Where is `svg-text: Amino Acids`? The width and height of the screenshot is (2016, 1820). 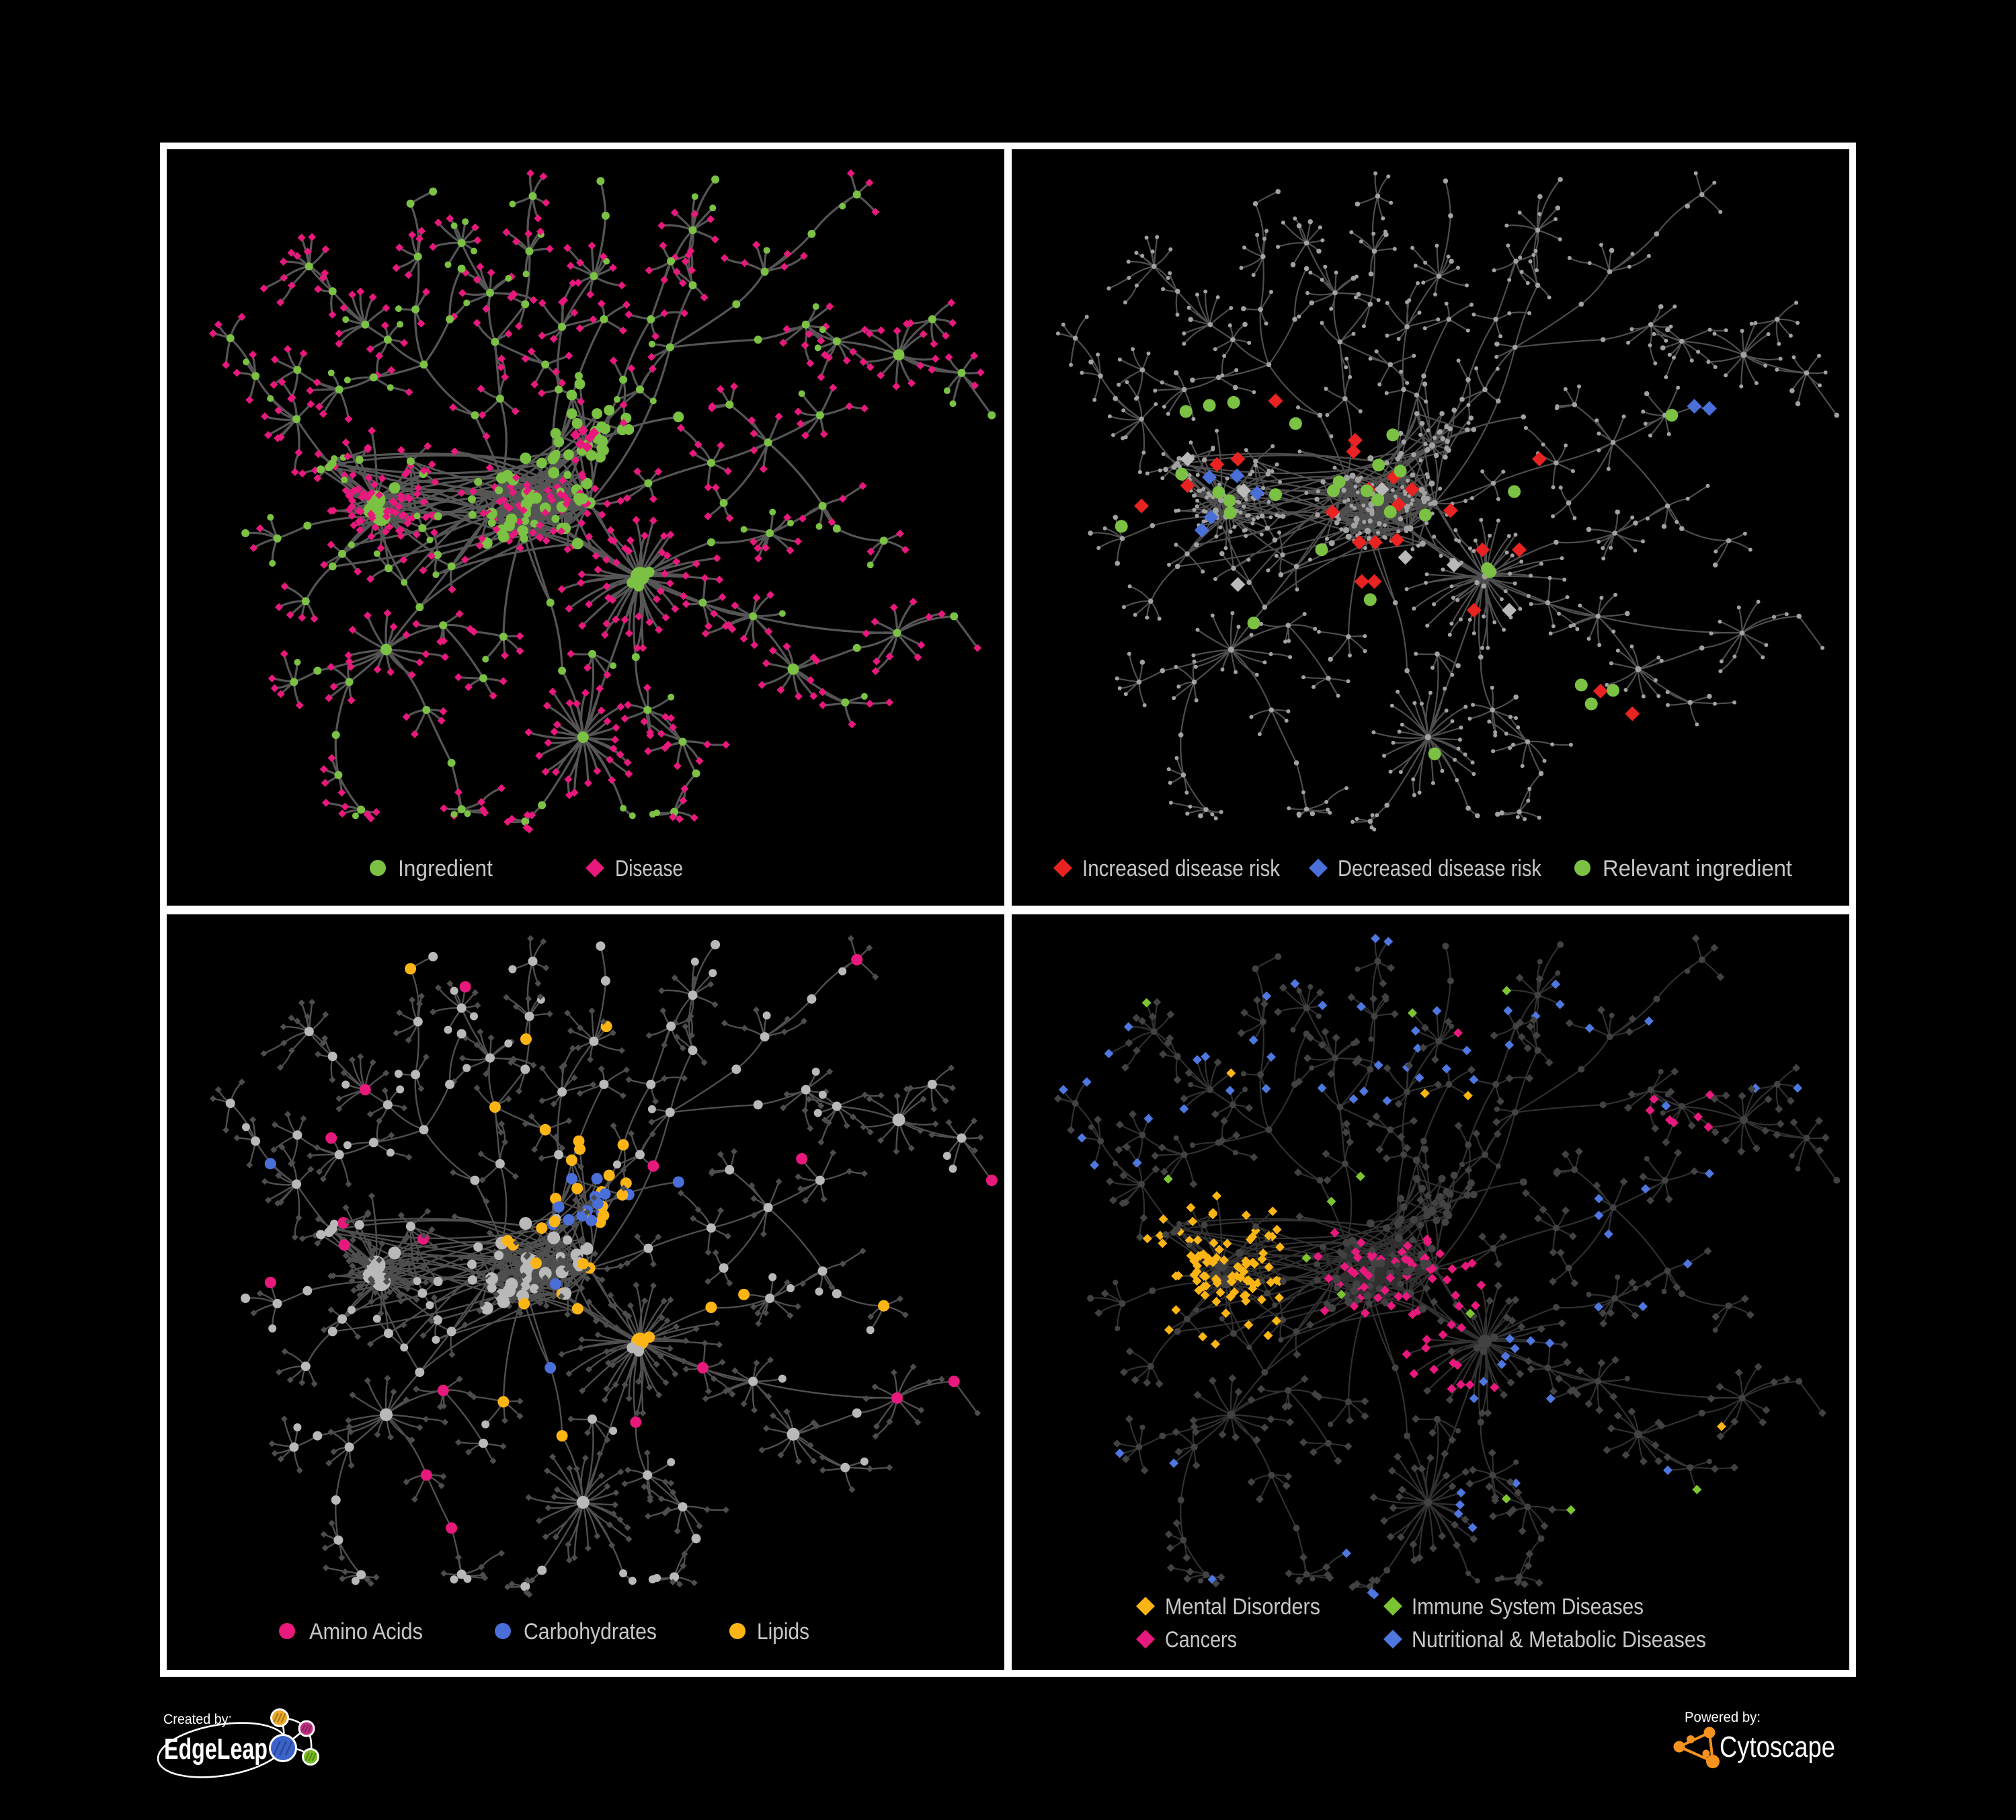 svg-text: Amino Acids is located at coordinates (366, 1632).